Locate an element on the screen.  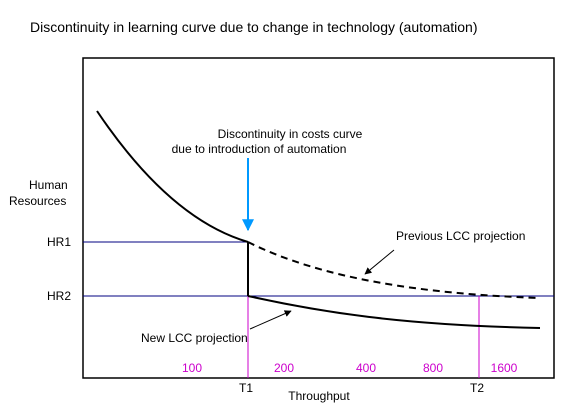
y-axis-label-line1: Human is located at coordinates (48, 185).